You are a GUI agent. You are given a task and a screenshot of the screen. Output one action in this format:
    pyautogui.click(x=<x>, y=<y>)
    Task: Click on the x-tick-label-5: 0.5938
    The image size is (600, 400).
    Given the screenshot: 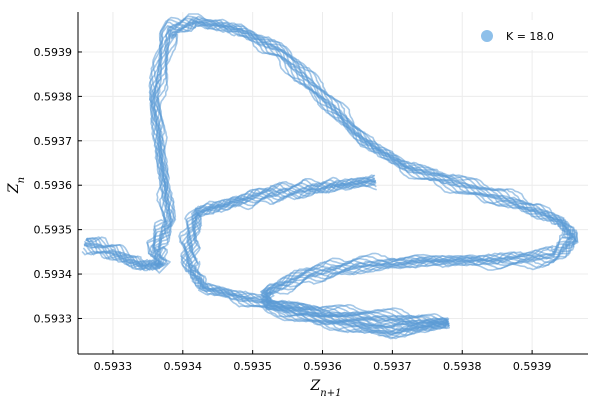 What is the action you would take?
    pyautogui.click(x=462, y=366)
    